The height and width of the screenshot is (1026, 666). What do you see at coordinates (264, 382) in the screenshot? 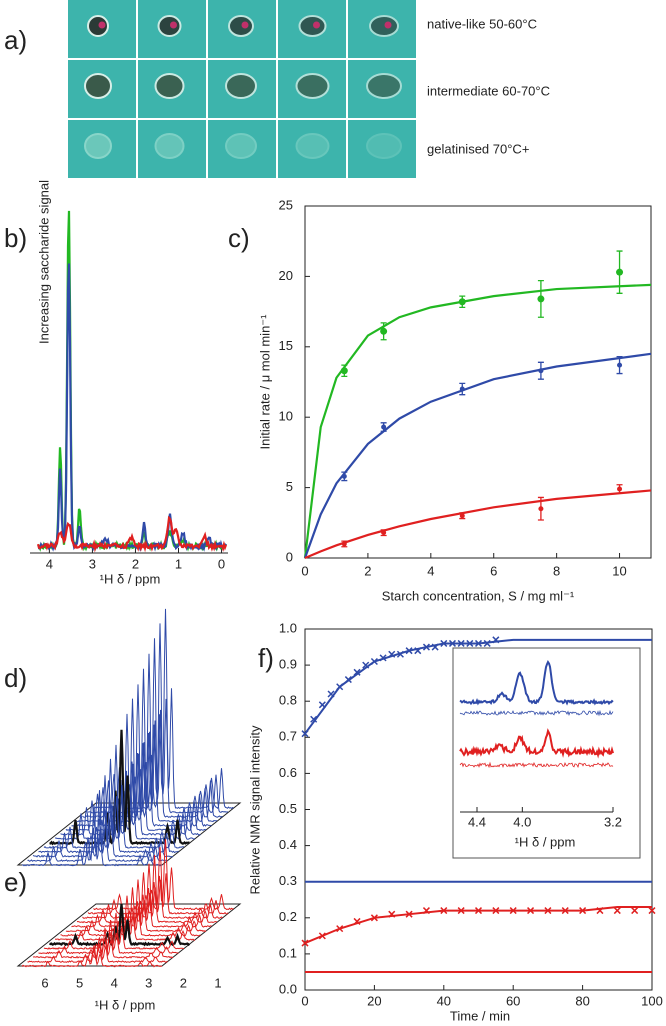
I see `y-axis-label: Initial rate / μ mol min⁻¹` at bounding box center [264, 382].